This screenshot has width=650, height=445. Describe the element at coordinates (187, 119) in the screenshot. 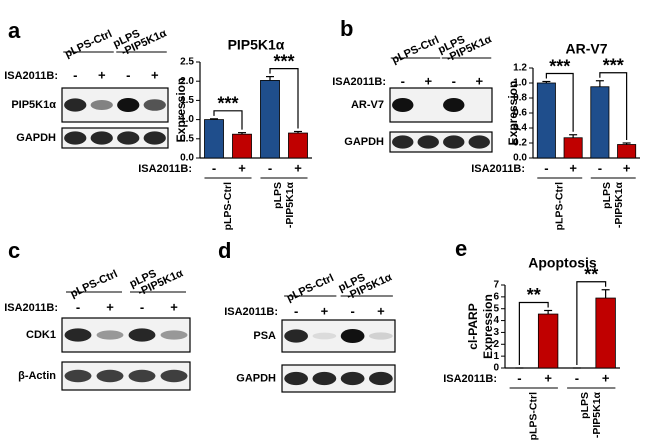

I see `y-tick-label: 1.0` at that location.